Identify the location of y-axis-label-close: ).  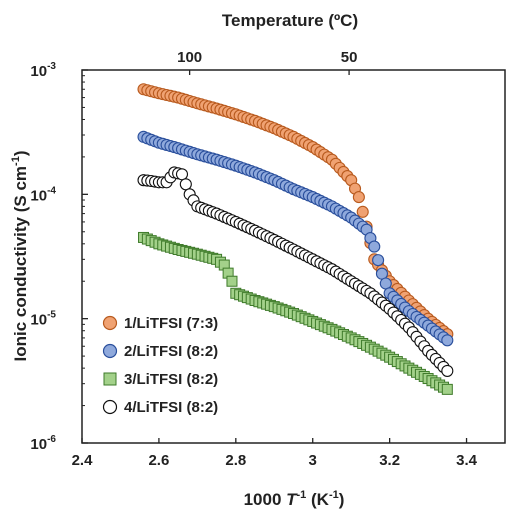
(20, 154).